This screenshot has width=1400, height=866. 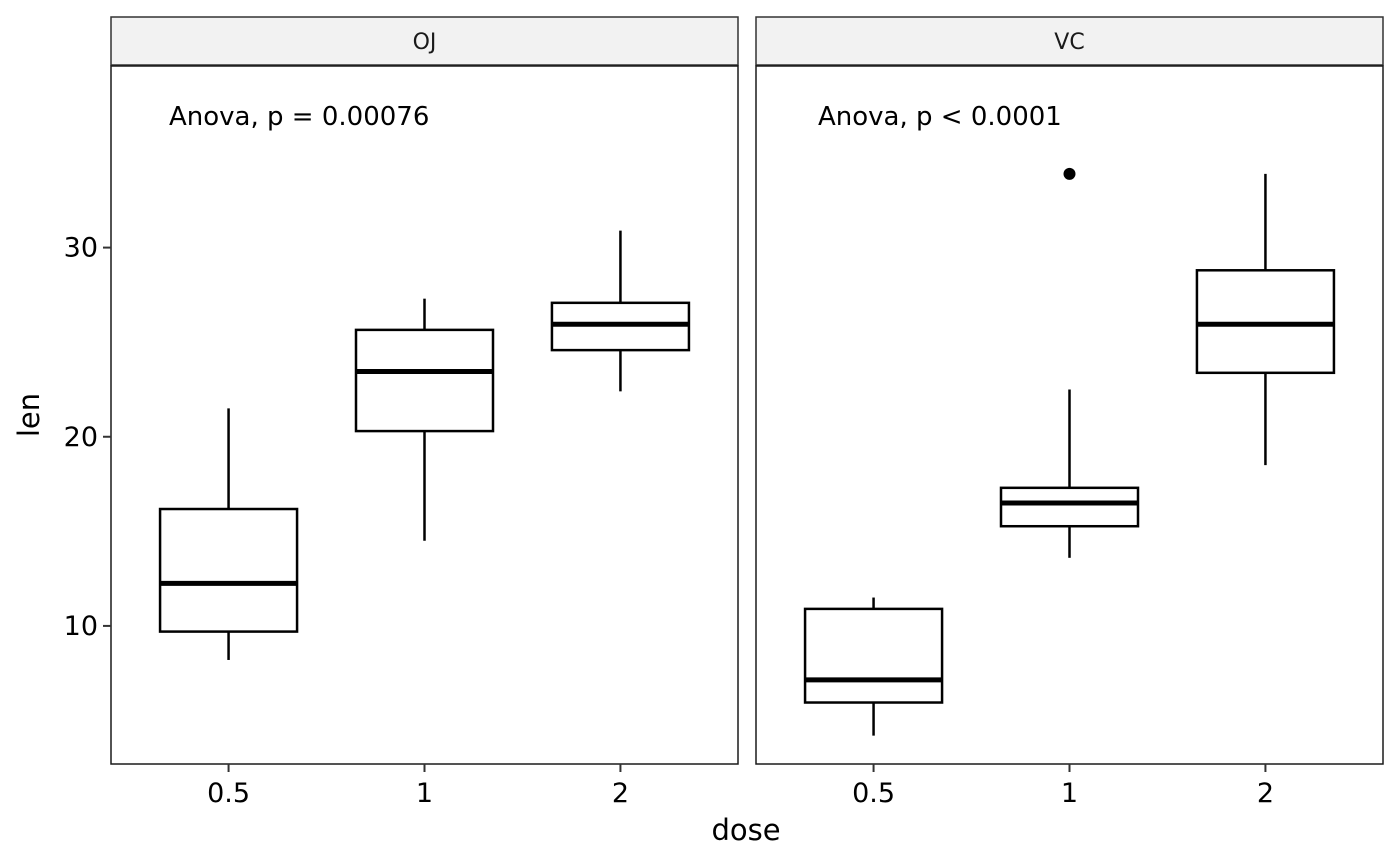 I want to click on x-tick-label-vc-0-5: 0.5, so click(x=873, y=793).